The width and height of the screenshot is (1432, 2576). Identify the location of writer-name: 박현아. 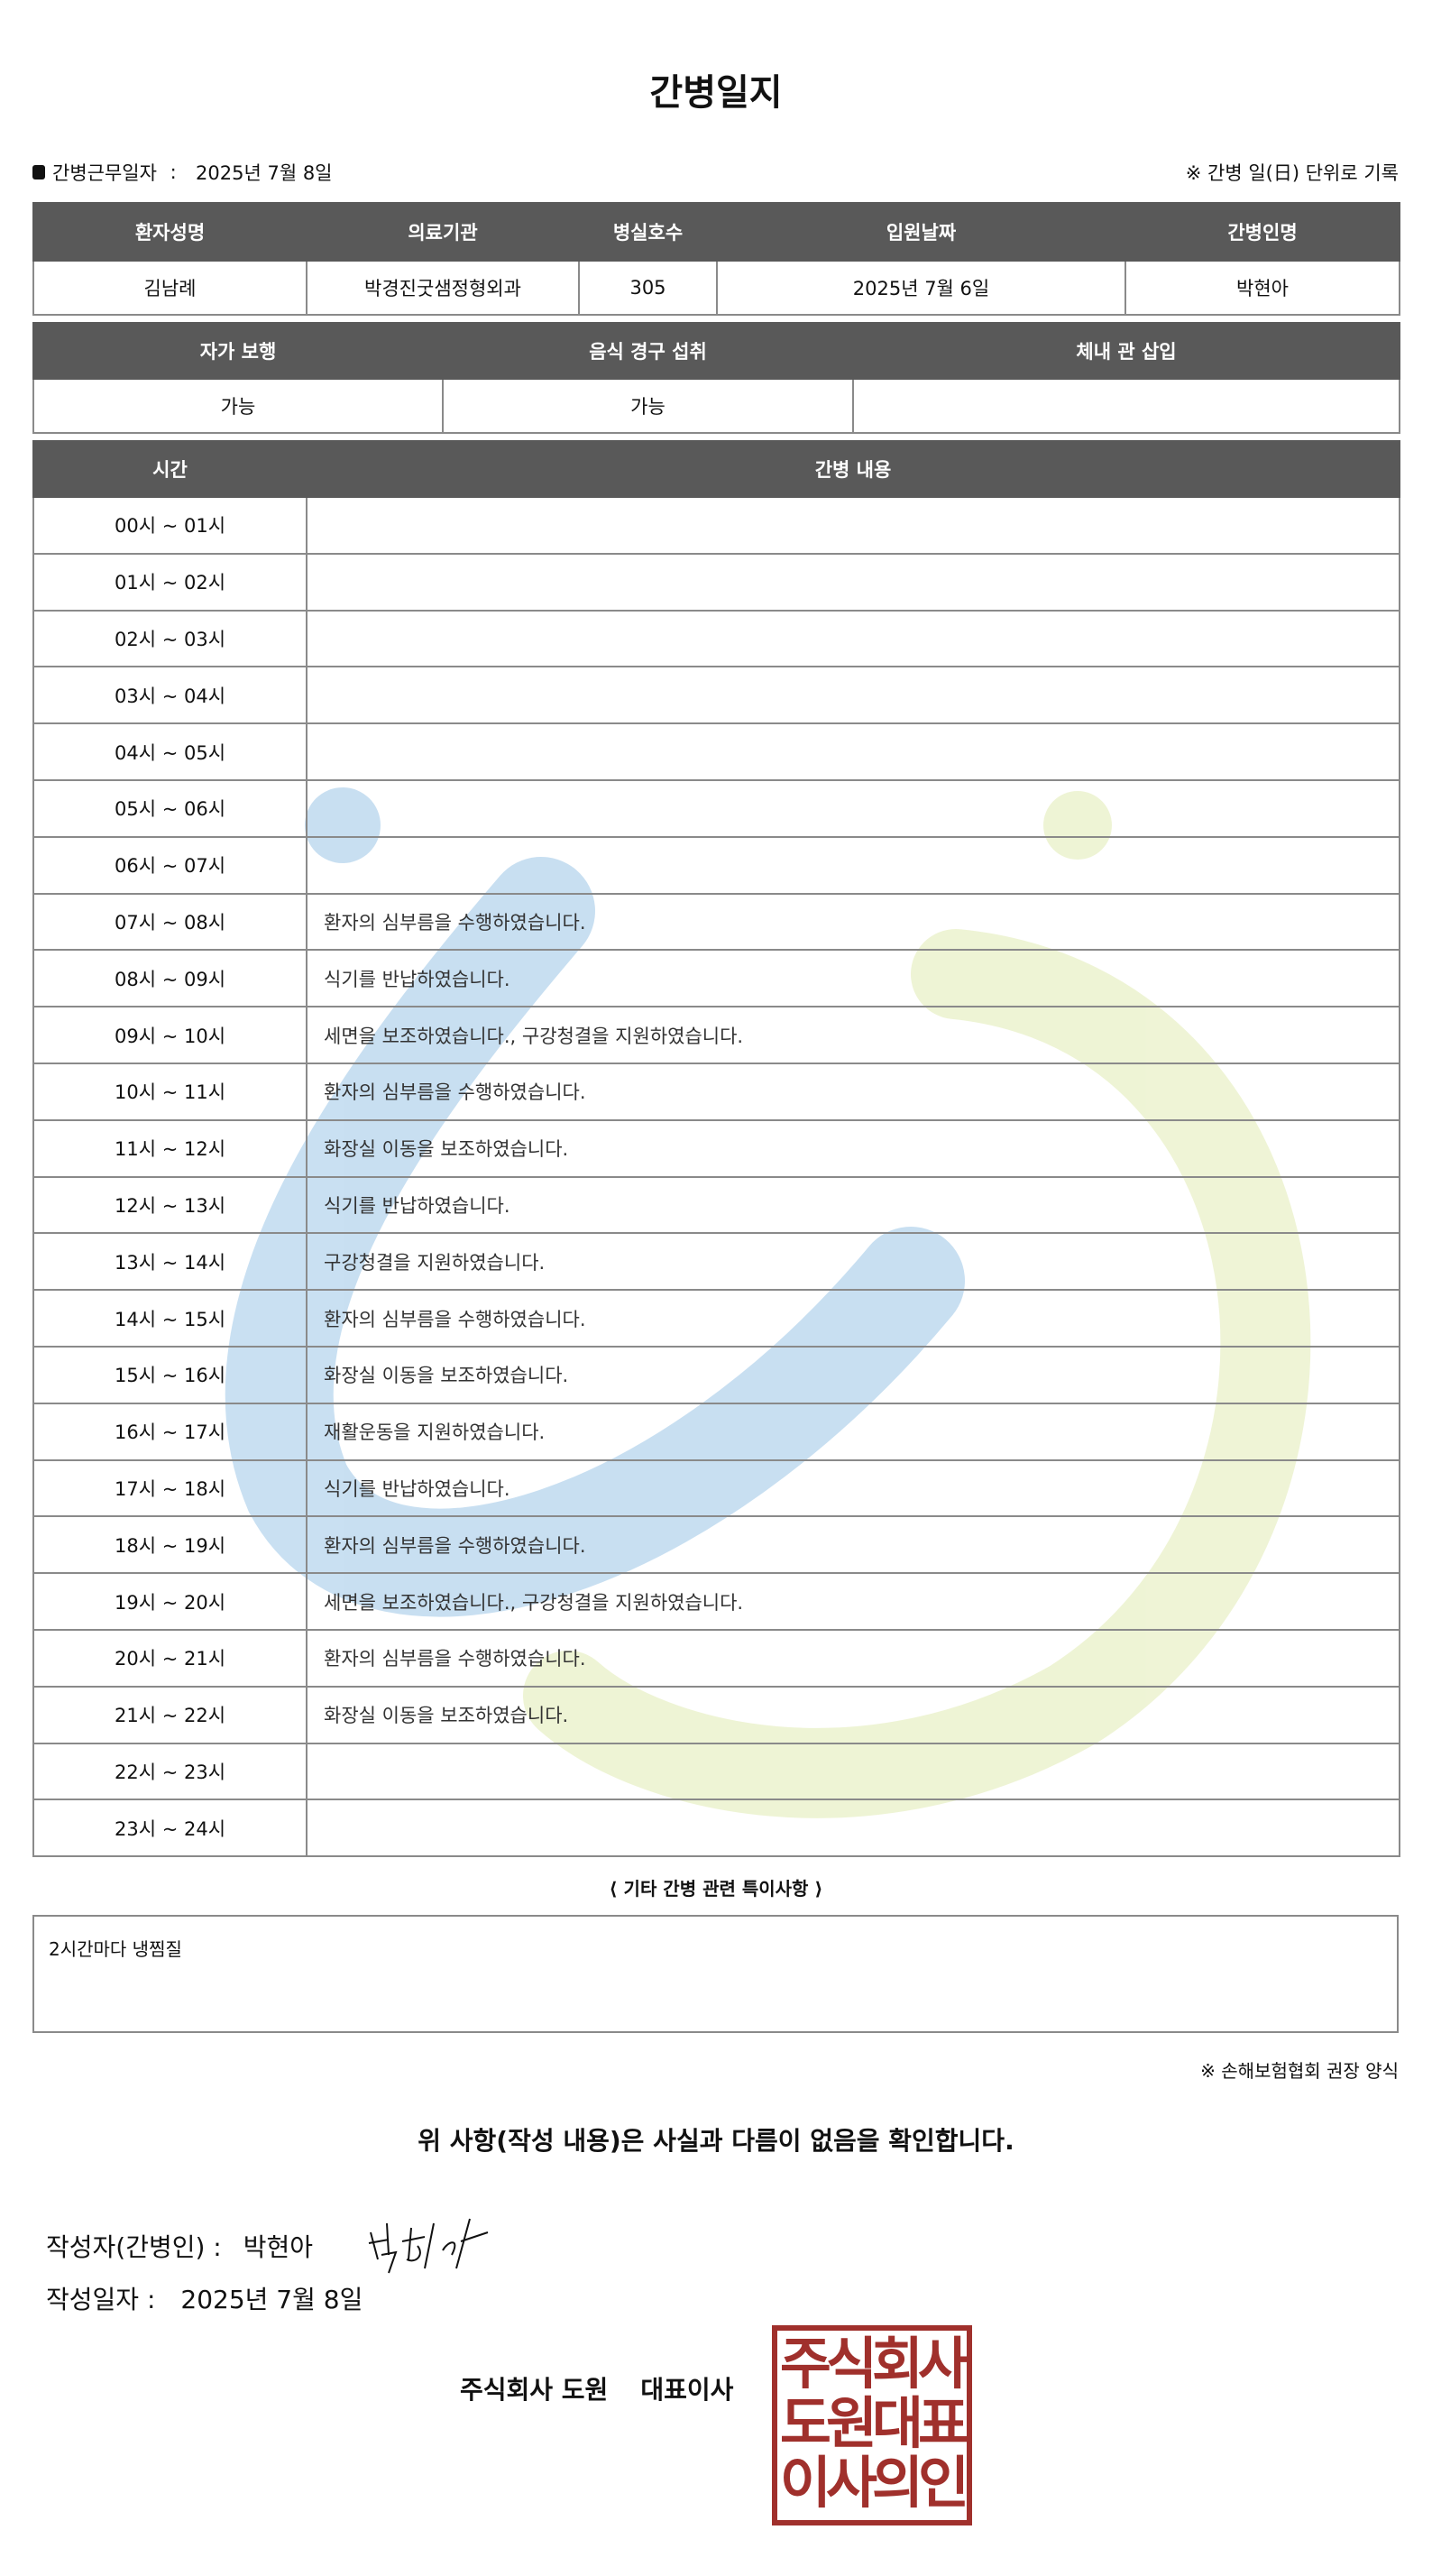
(279, 2247).